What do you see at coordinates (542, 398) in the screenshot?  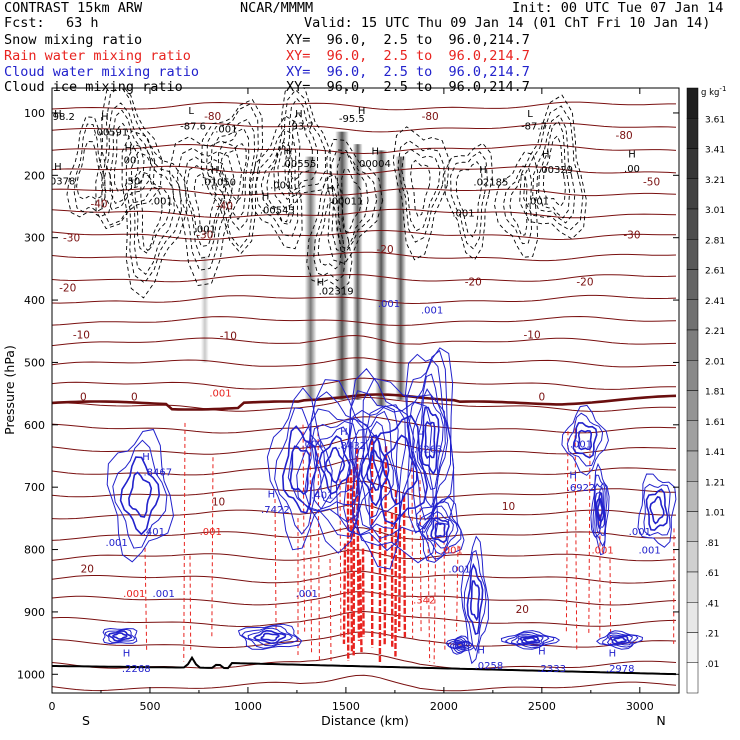 I see `isotherm-label: 0` at bounding box center [542, 398].